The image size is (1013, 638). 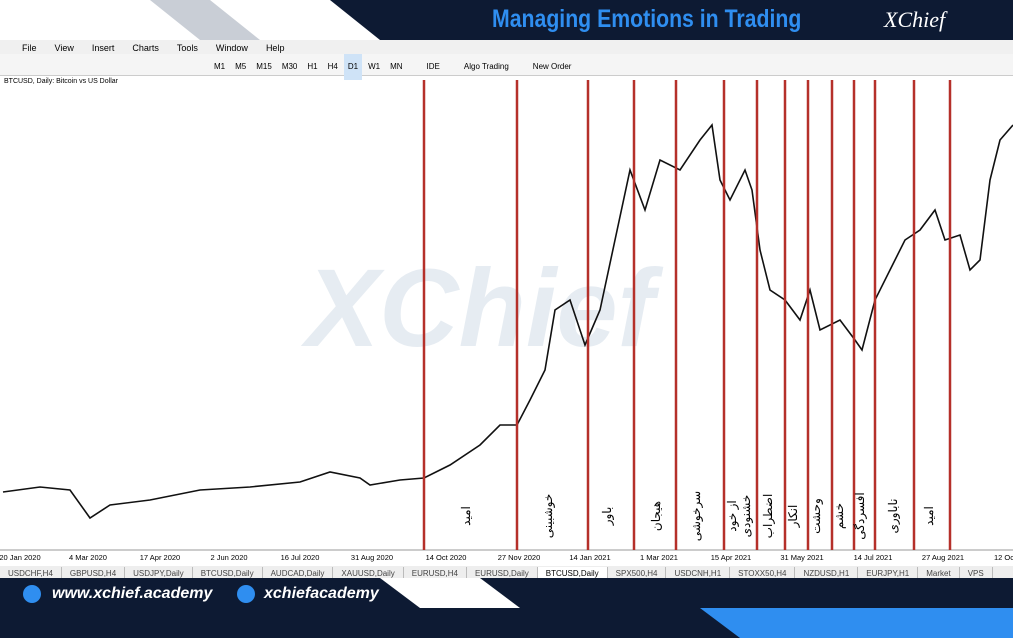 I want to click on footer: www.xchief.academy xchiefacademy, so click(x=506, y=608).